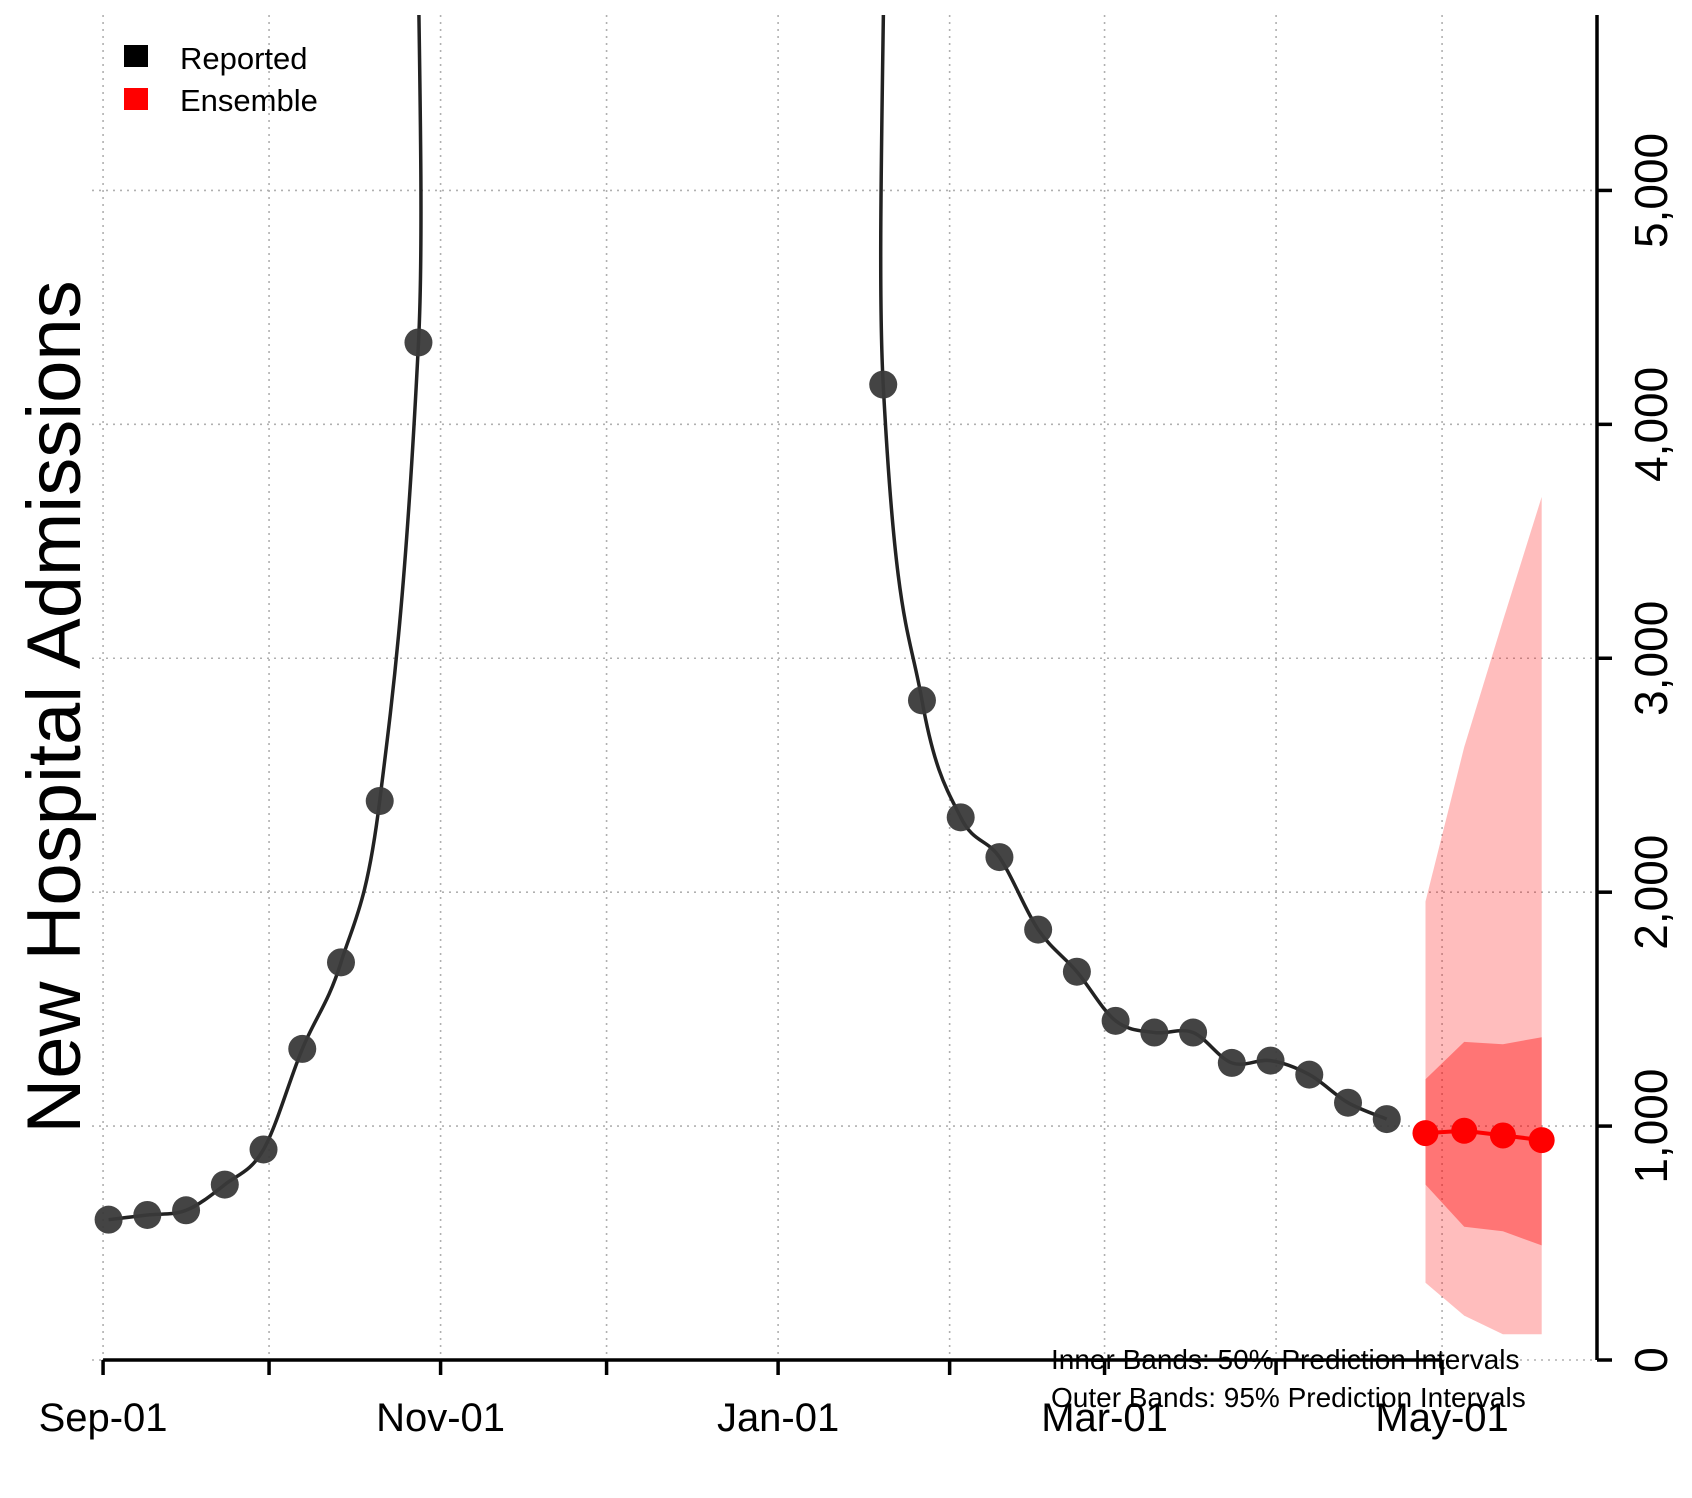 The height and width of the screenshot is (1498, 1692). I want to click on legend-swatch-ensemble, so click(136, 99).